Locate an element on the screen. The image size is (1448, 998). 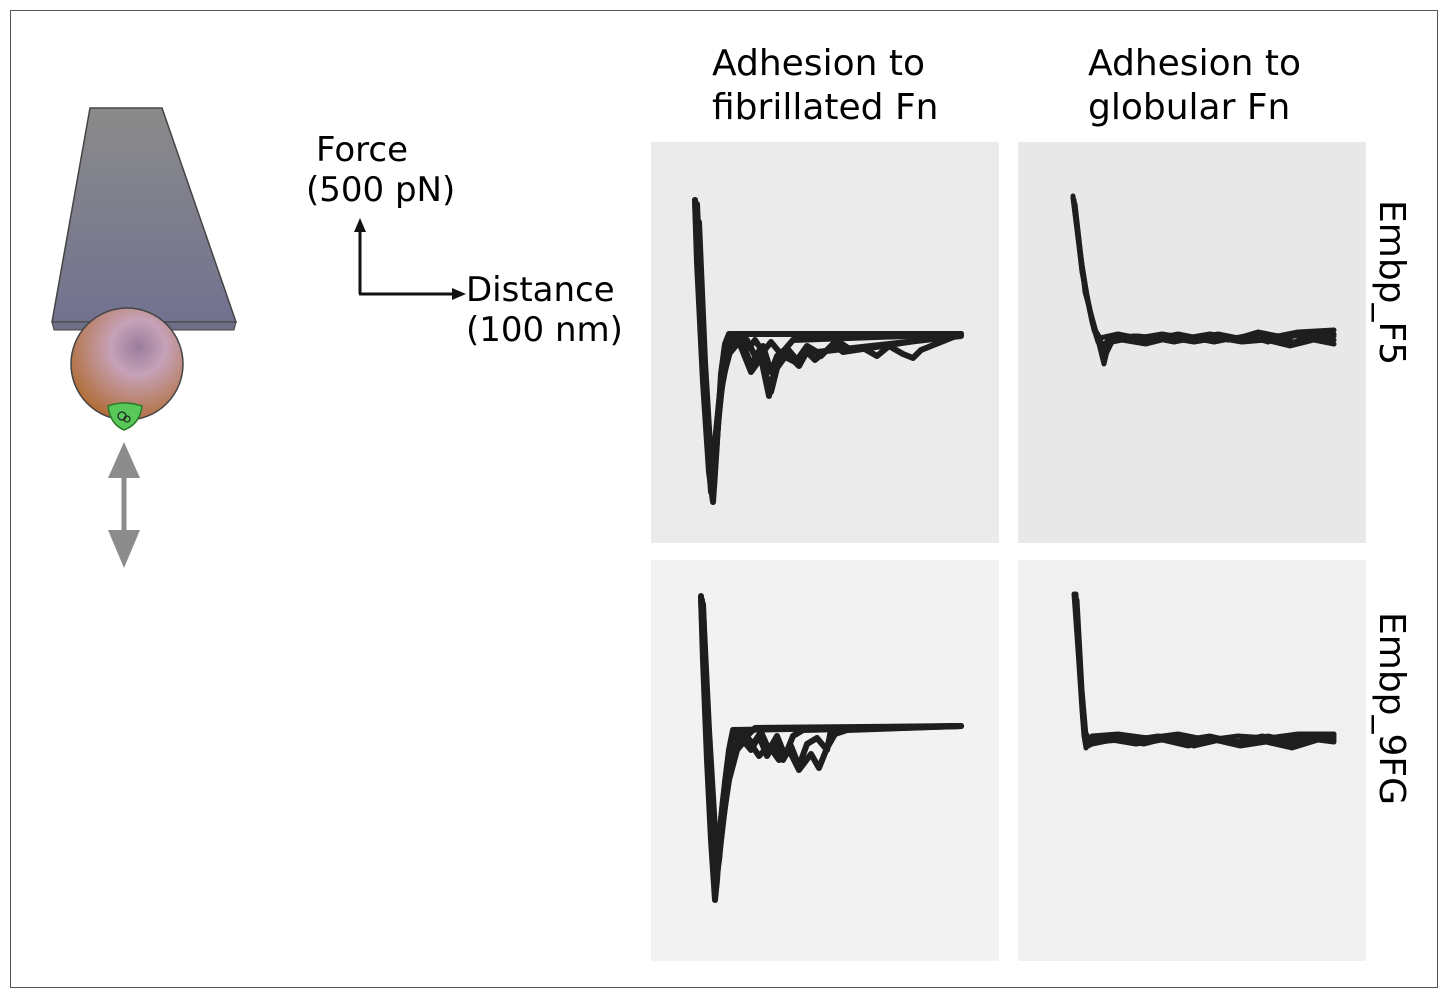
column-header-line2: fibrillated Fn is located at coordinates (825, 107).